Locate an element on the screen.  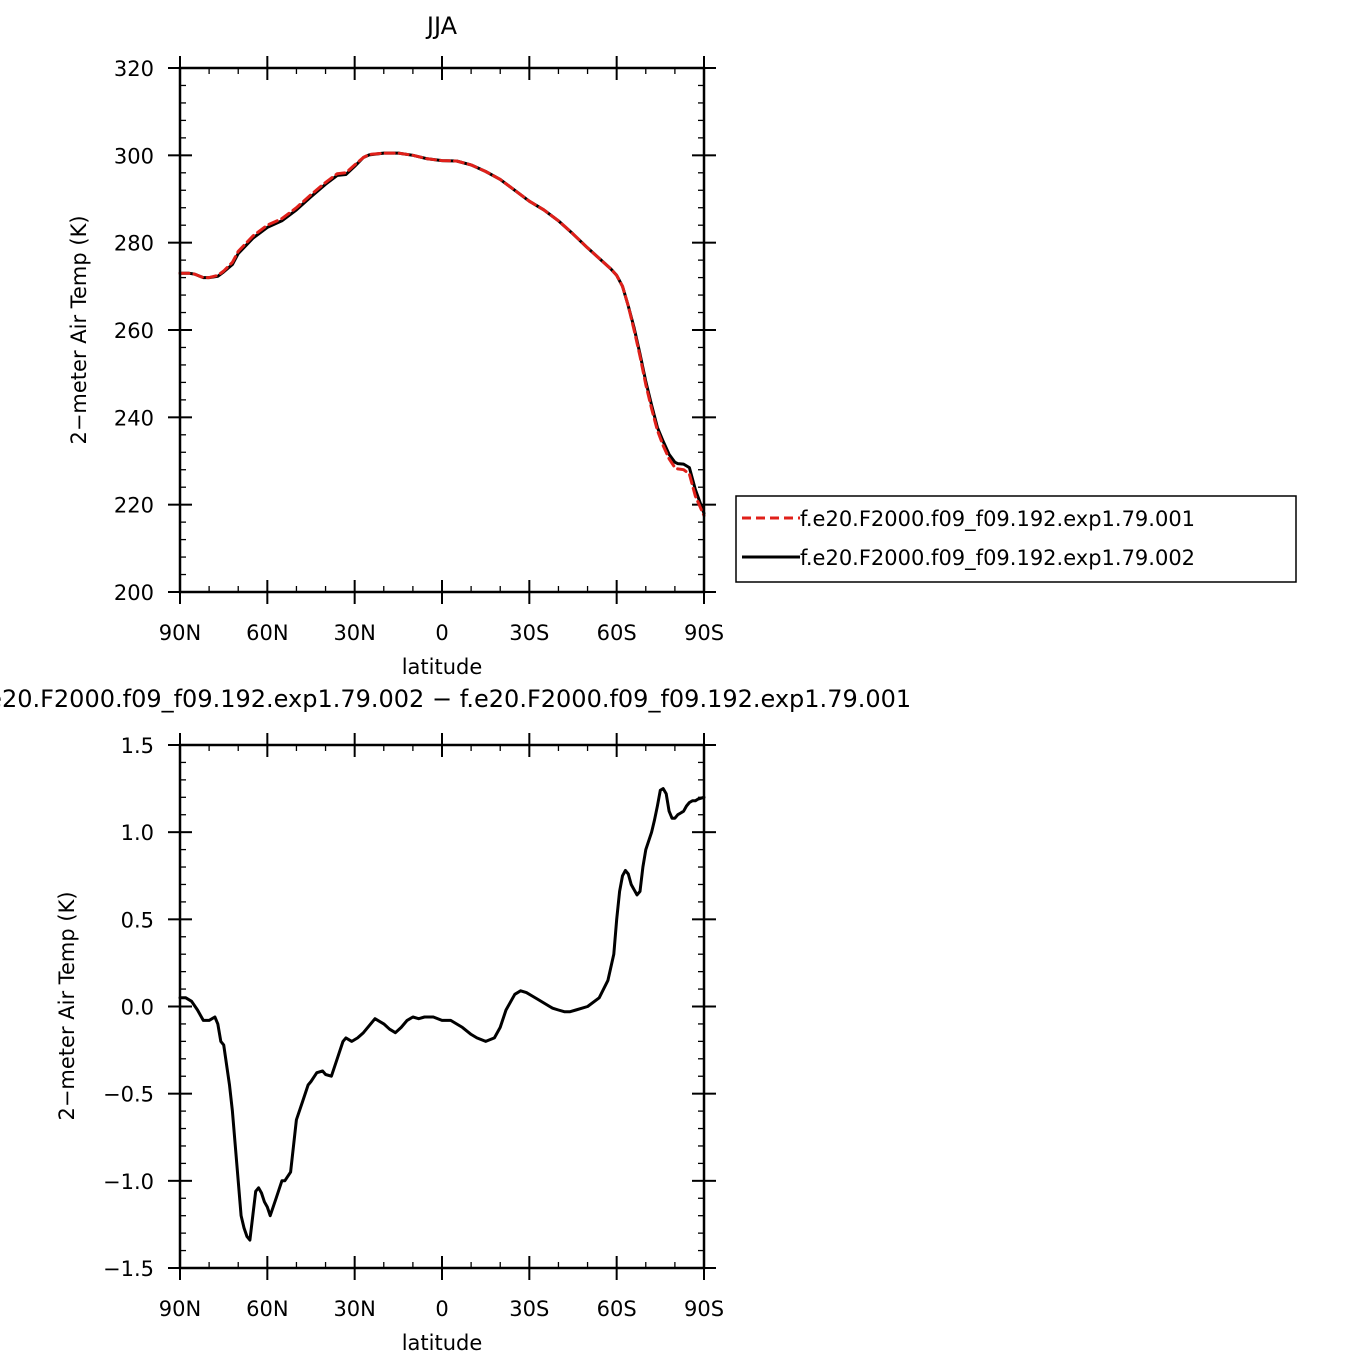
bottom-panel-series is located at coordinates (442, 1014).